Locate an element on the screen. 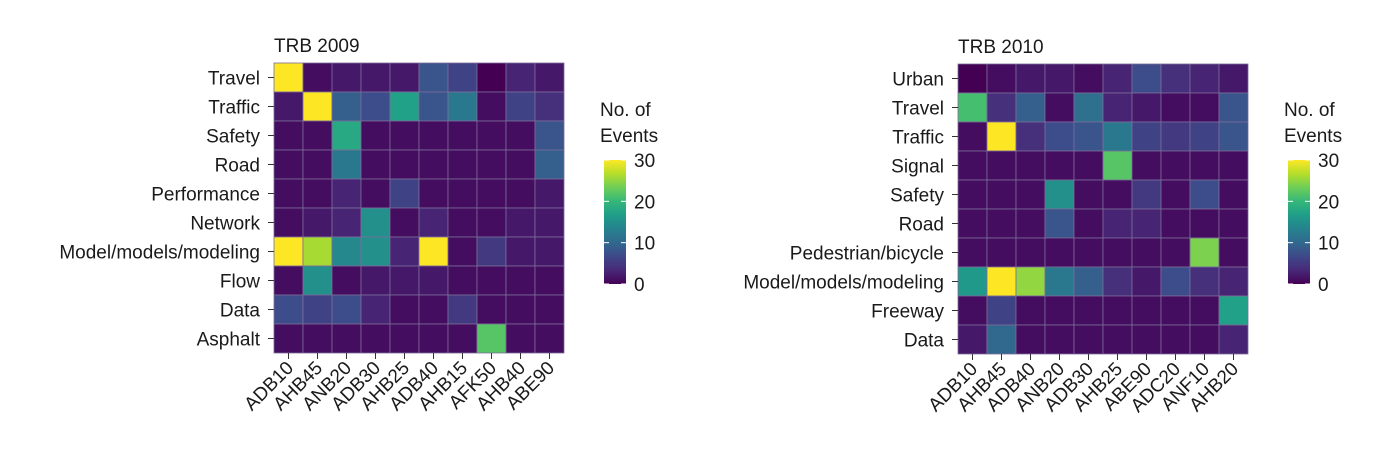 This screenshot has width=1376, height=467. chart-title: TRB 2010 is located at coordinates (1001, 47).